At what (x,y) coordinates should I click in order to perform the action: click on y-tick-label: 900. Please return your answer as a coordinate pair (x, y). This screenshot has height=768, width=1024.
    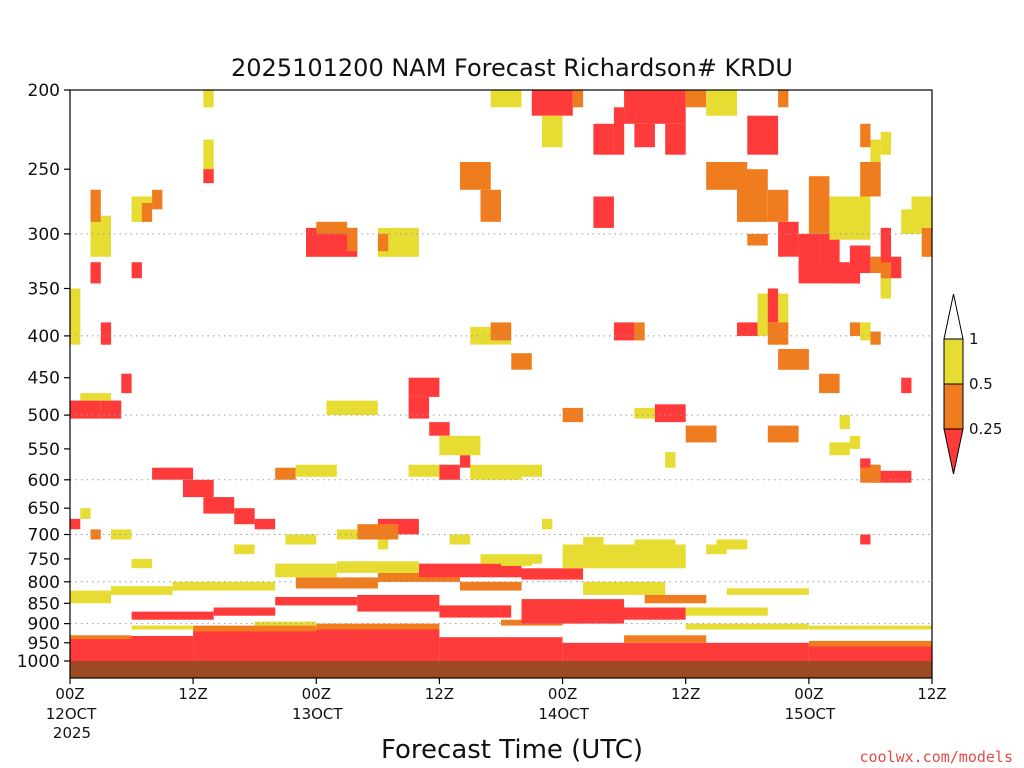
    Looking at the image, I should click on (44, 625).